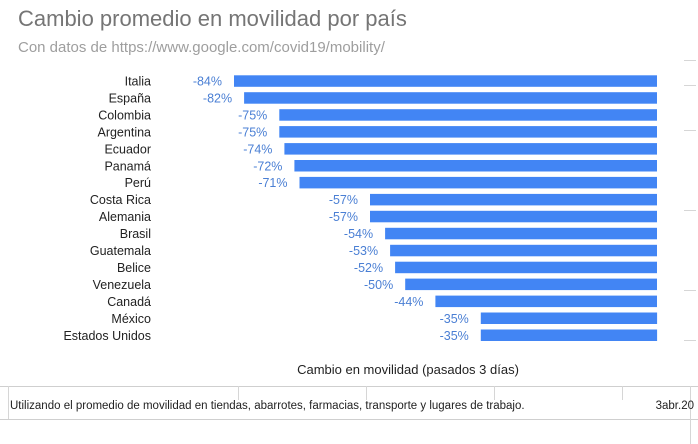  What do you see at coordinates (368, 268) in the screenshot?
I see `data-label: -52%` at bounding box center [368, 268].